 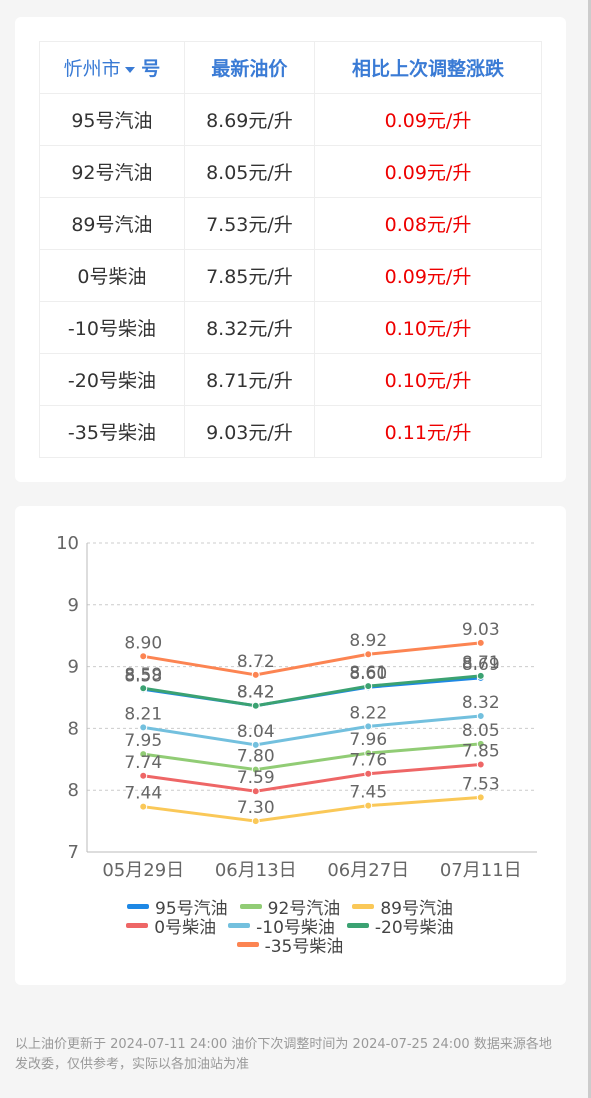 I want to click on y-tick-label: 7, so click(x=73, y=852).